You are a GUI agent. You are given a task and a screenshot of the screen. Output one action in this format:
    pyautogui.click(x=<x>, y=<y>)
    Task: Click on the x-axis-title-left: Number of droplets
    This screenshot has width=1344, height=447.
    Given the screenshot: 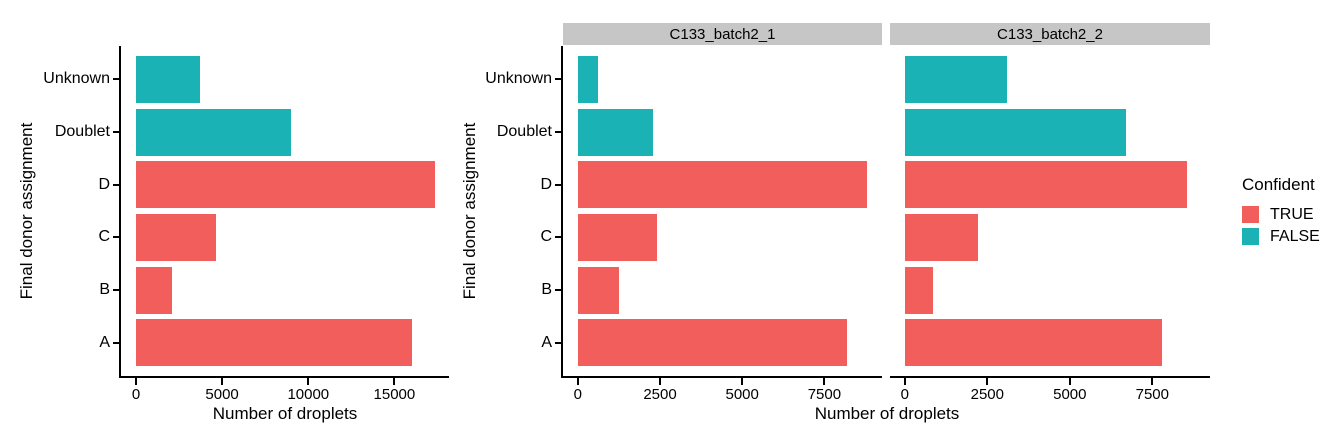 What is the action you would take?
    pyautogui.click(x=285, y=413)
    